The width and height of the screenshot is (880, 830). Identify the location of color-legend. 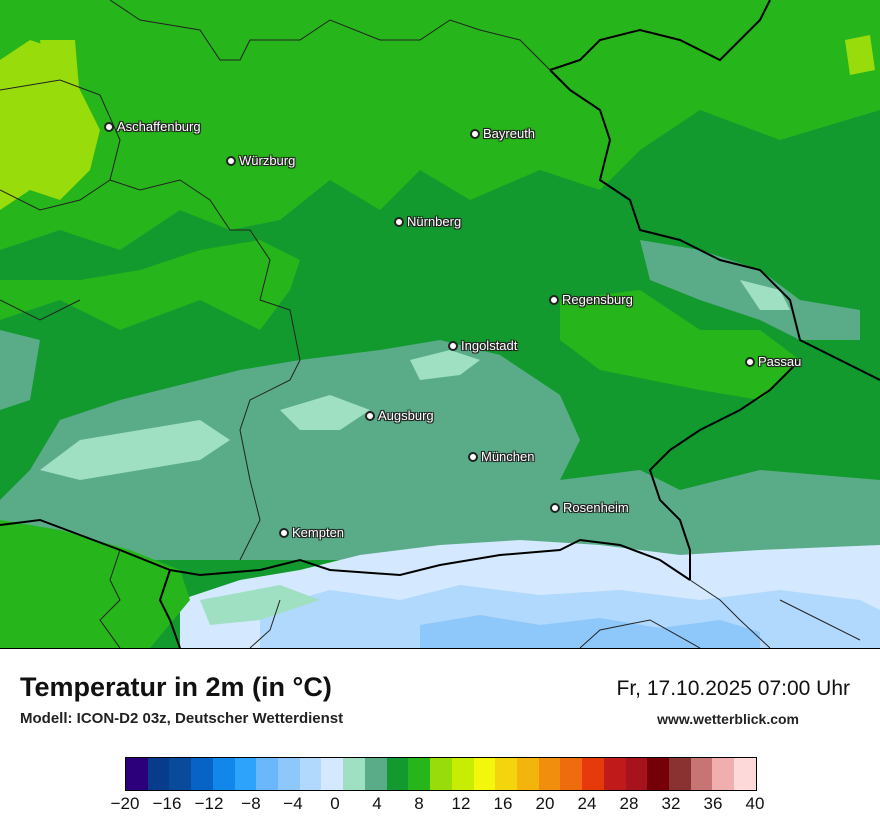
(441, 774).